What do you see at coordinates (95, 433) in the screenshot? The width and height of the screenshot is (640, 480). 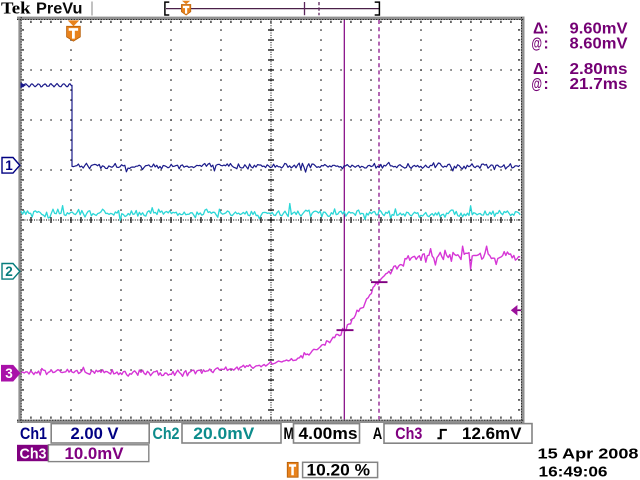 I see `svg-text: 2.00 V` at bounding box center [95, 433].